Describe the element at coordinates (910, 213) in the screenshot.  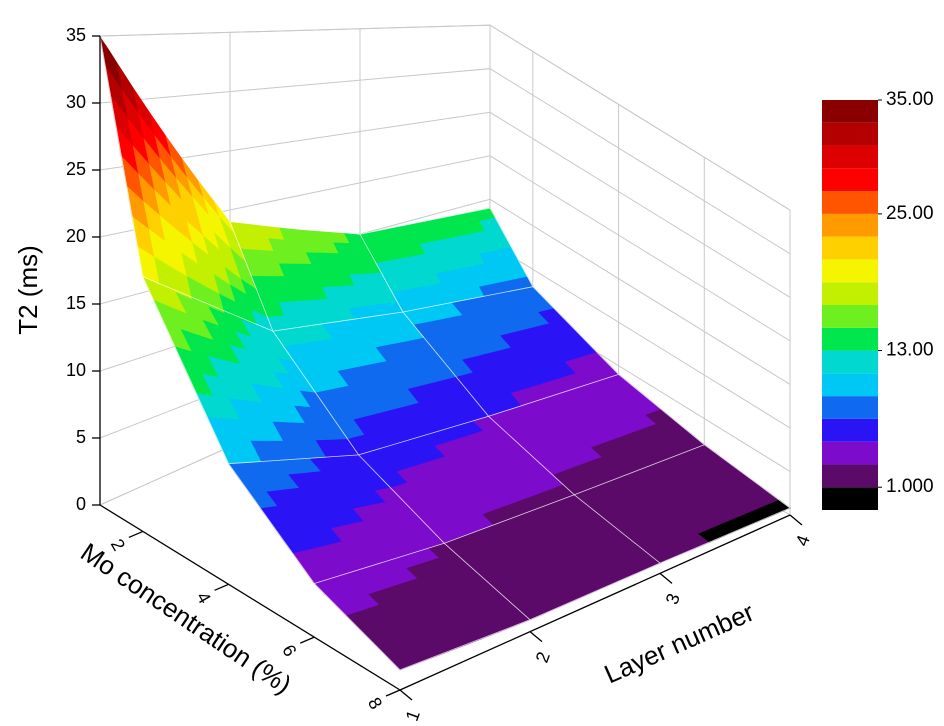
I see `colorbar-tick-label: 25.00` at that location.